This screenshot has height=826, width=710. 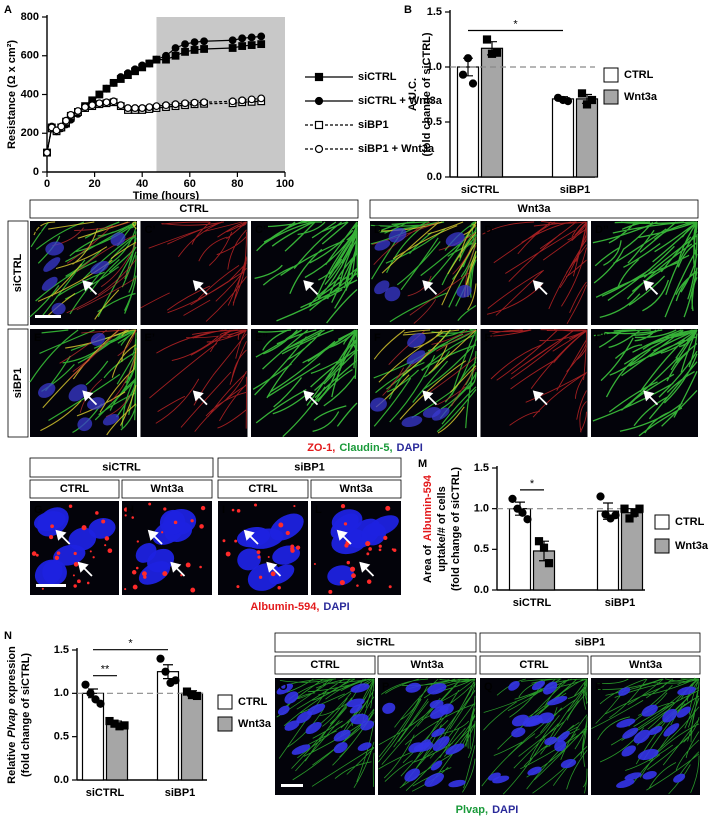 I want to click on panel-letter: N, so click(x=8, y=636).